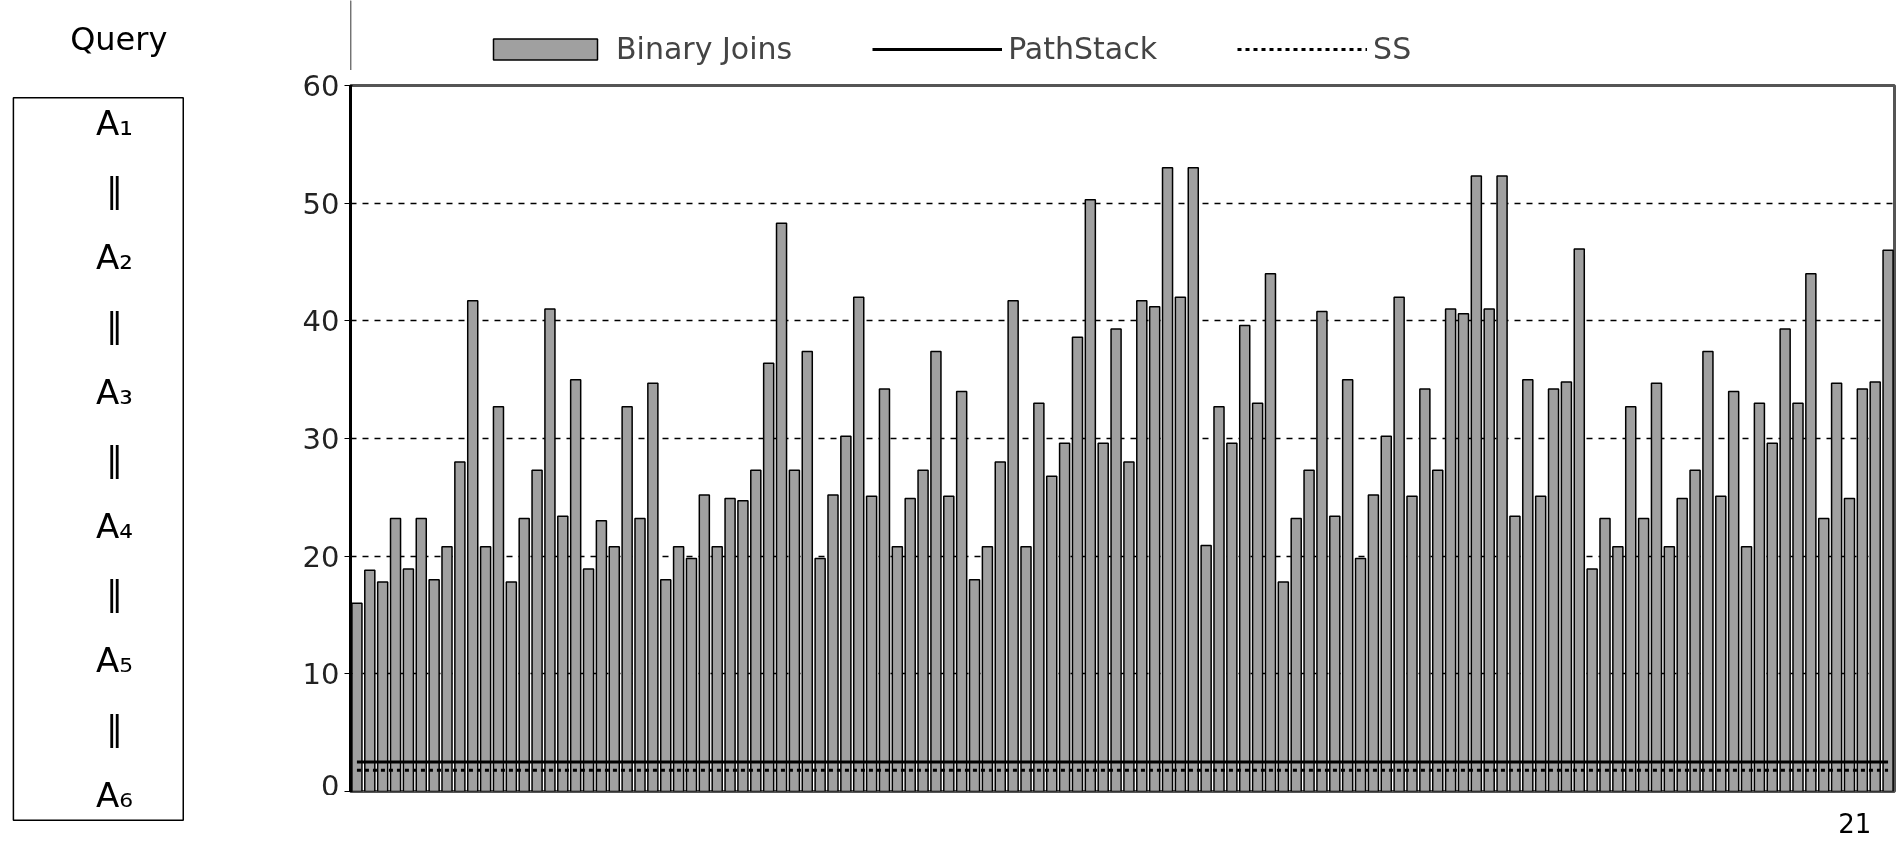 This screenshot has height=845, width=1901. I want to click on legend-label: PathStack, so click(1083, 48).